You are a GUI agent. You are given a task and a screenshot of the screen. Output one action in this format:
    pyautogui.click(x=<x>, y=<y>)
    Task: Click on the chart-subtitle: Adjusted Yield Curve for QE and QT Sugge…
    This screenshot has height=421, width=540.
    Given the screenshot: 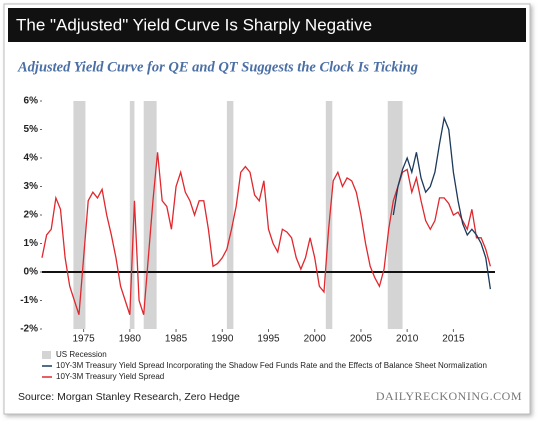 What is the action you would take?
    pyautogui.click(x=217, y=67)
    